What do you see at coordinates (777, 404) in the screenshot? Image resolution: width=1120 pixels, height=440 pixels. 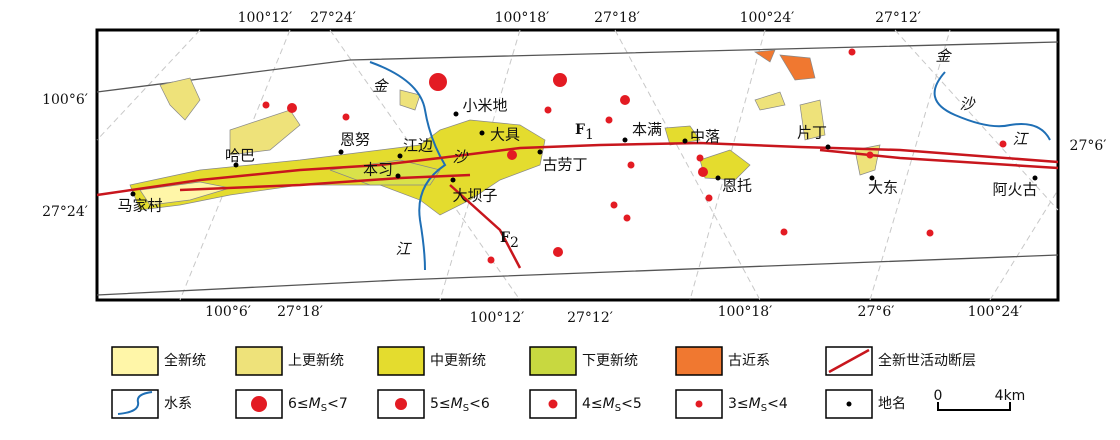 I see `magnitude-suffix: <4` at bounding box center [777, 404].